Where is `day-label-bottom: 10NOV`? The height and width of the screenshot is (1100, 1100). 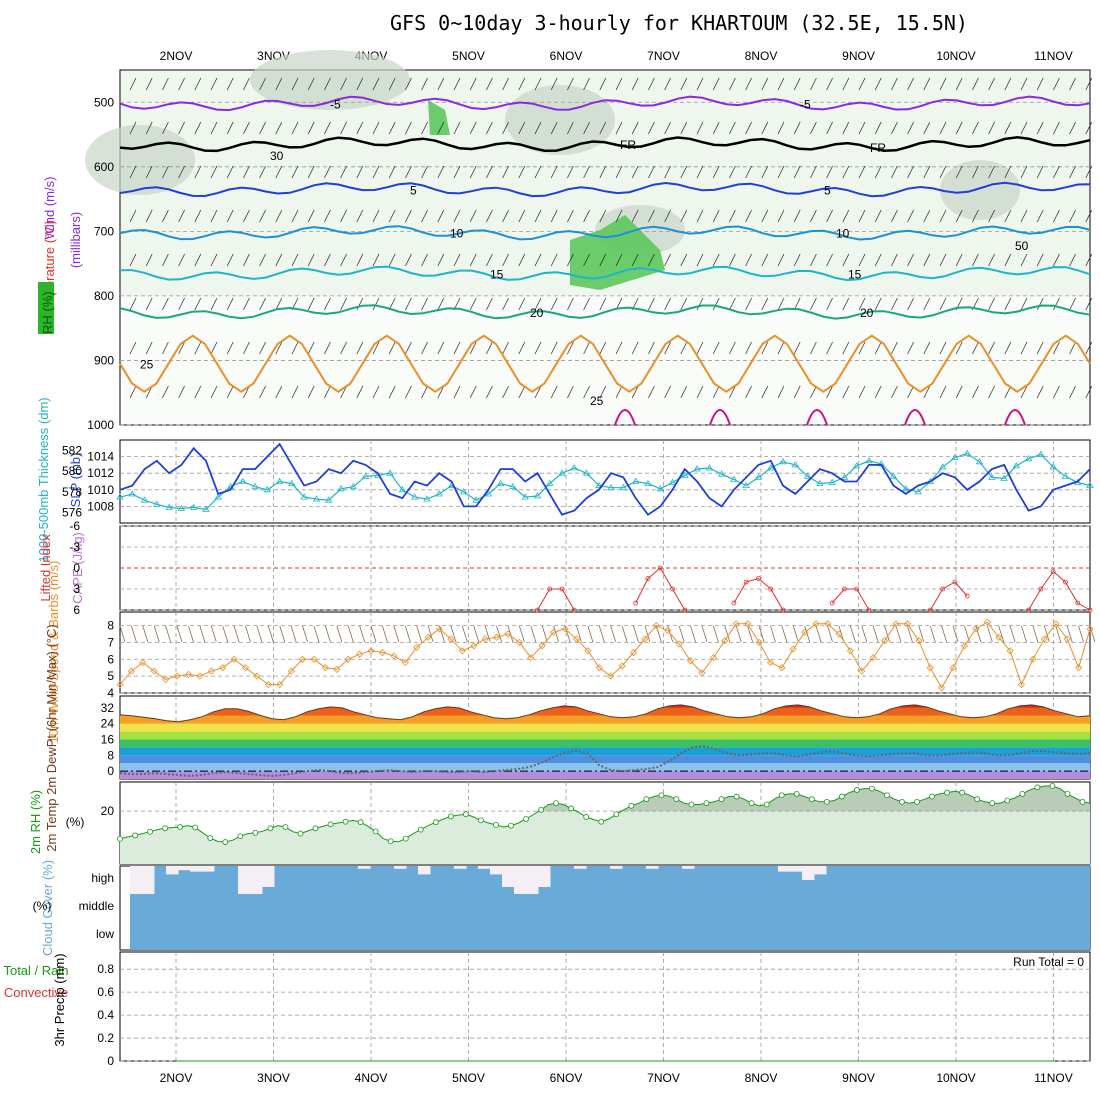 day-label-bottom: 10NOV is located at coordinates (955, 1078).